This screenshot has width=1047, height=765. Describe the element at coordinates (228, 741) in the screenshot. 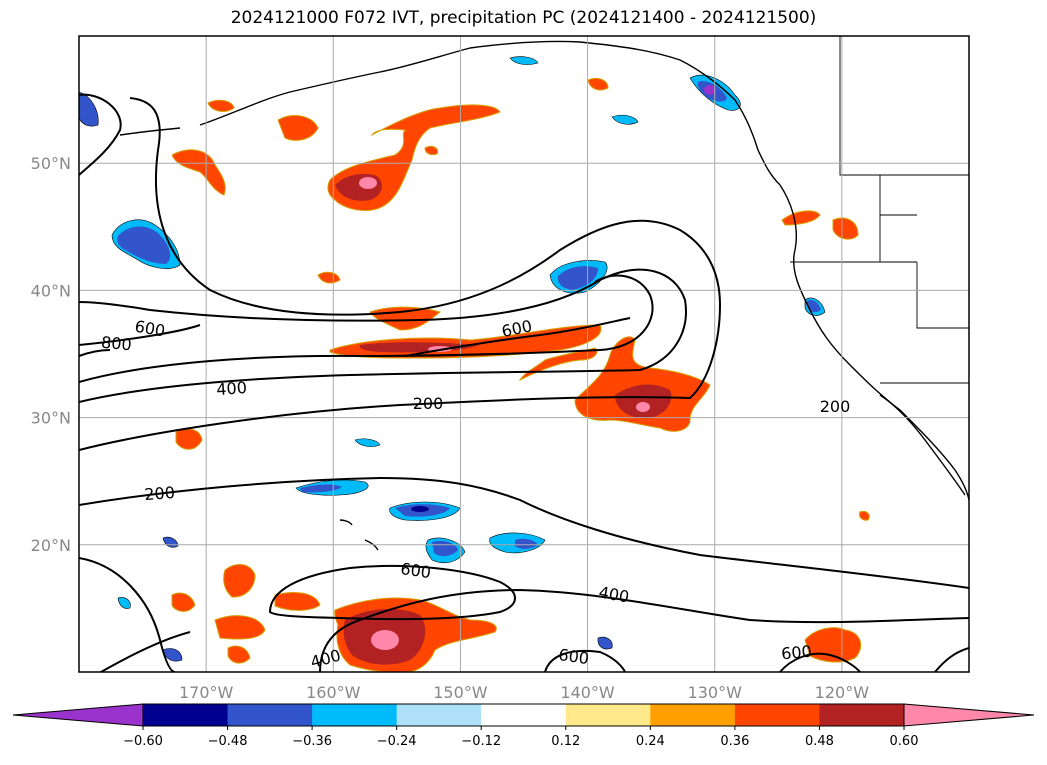

I see `colorbar-tick-label: −0.48` at that location.